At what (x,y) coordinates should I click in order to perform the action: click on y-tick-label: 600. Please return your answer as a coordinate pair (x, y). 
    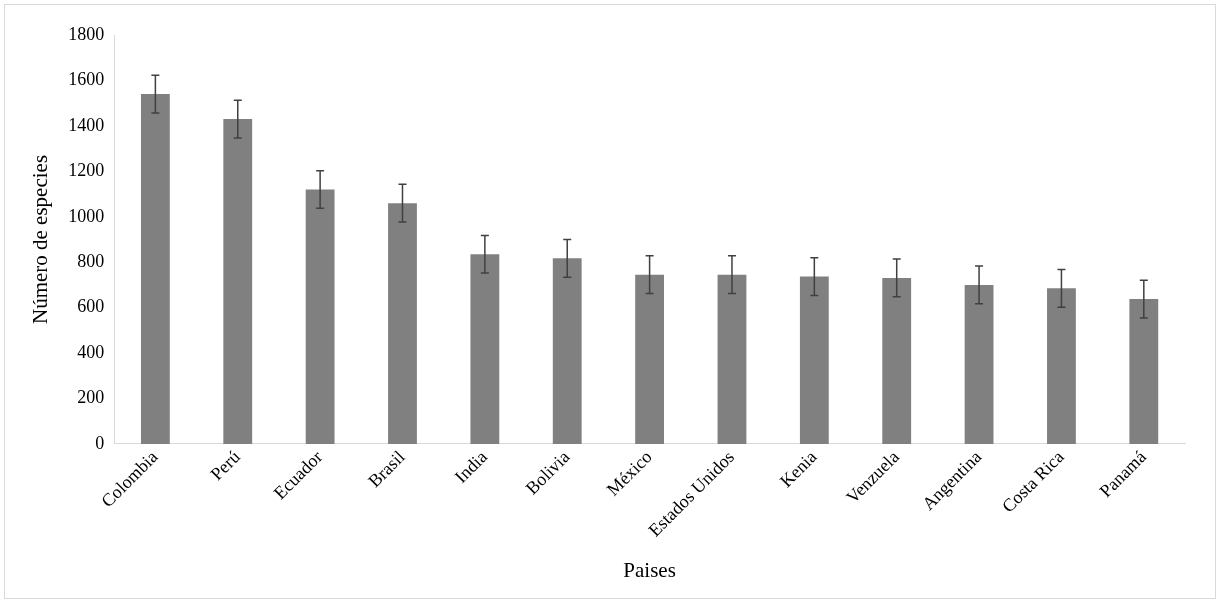
    Looking at the image, I should click on (91, 306).